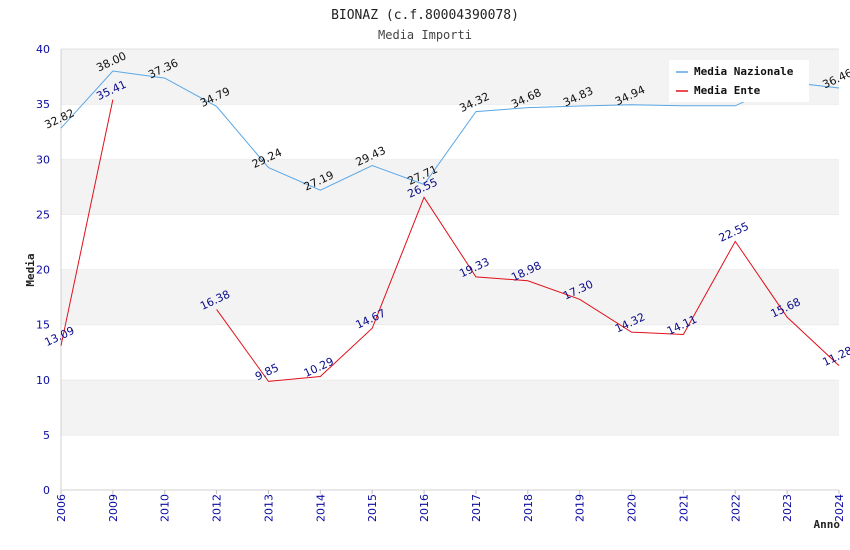  I want to click on y-tick-label: 25, so click(43, 214).